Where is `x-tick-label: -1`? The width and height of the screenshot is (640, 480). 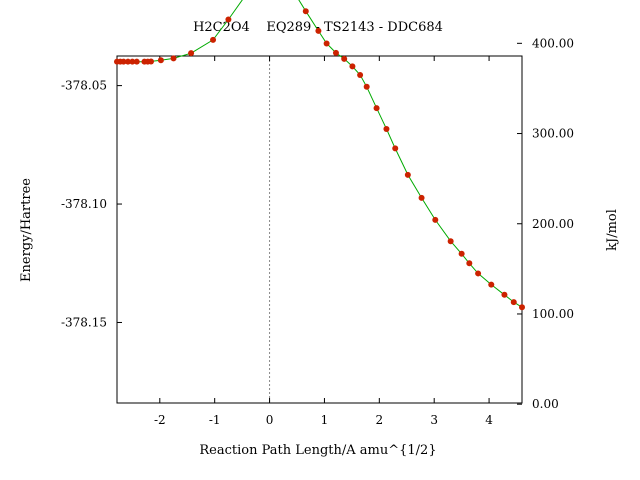 x-tick-label: -1 is located at coordinates (215, 420).